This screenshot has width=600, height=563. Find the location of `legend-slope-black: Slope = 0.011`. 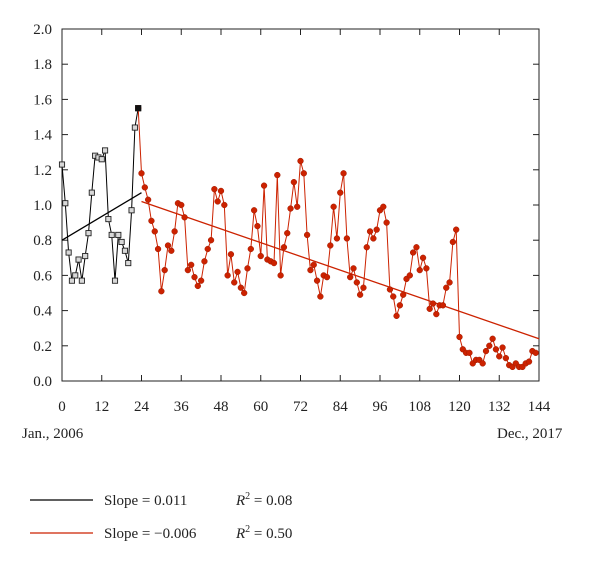

legend-slope-black: Slope = 0.011 is located at coordinates (145, 501).